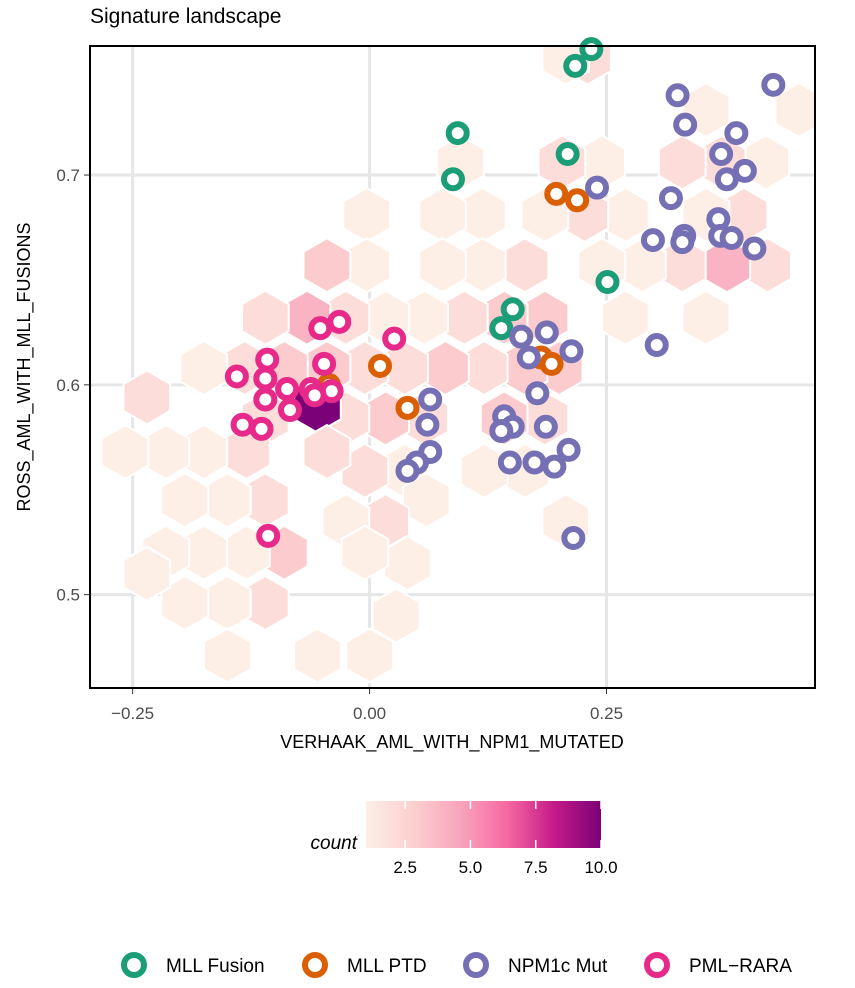 The image size is (855, 988). What do you see at coordinates (740, 966) in the screenshot?
I see `legend-label: PML−RARA` at bounding box center [740, 966].